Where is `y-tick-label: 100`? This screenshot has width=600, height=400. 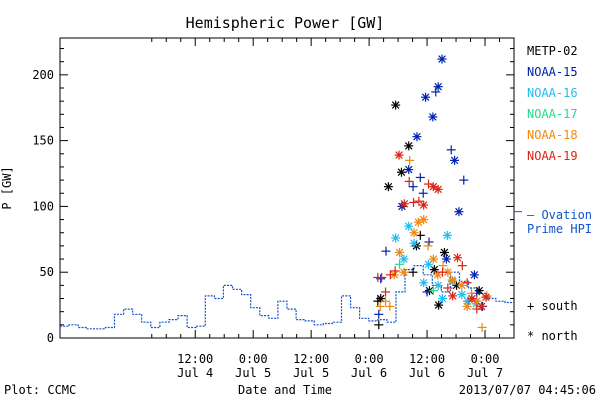
y-tick-label: 100 is located at coordinates (43, 206).